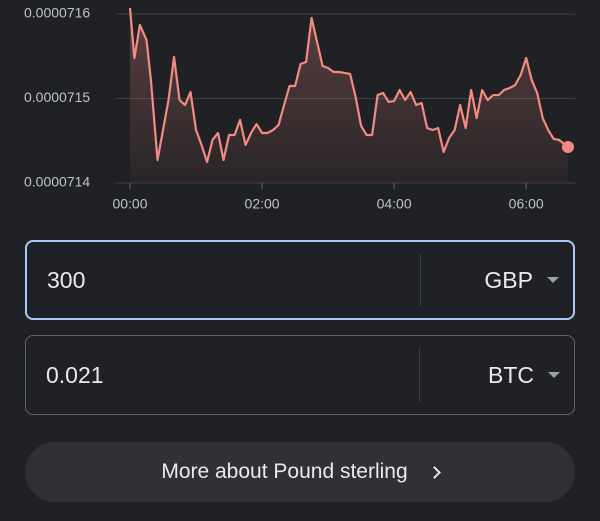 This screenshot has height=521, width=600. Describe the element at coordinates (394, 204) in the screenshot. I see `x-tick-label: 04:00` at that location.